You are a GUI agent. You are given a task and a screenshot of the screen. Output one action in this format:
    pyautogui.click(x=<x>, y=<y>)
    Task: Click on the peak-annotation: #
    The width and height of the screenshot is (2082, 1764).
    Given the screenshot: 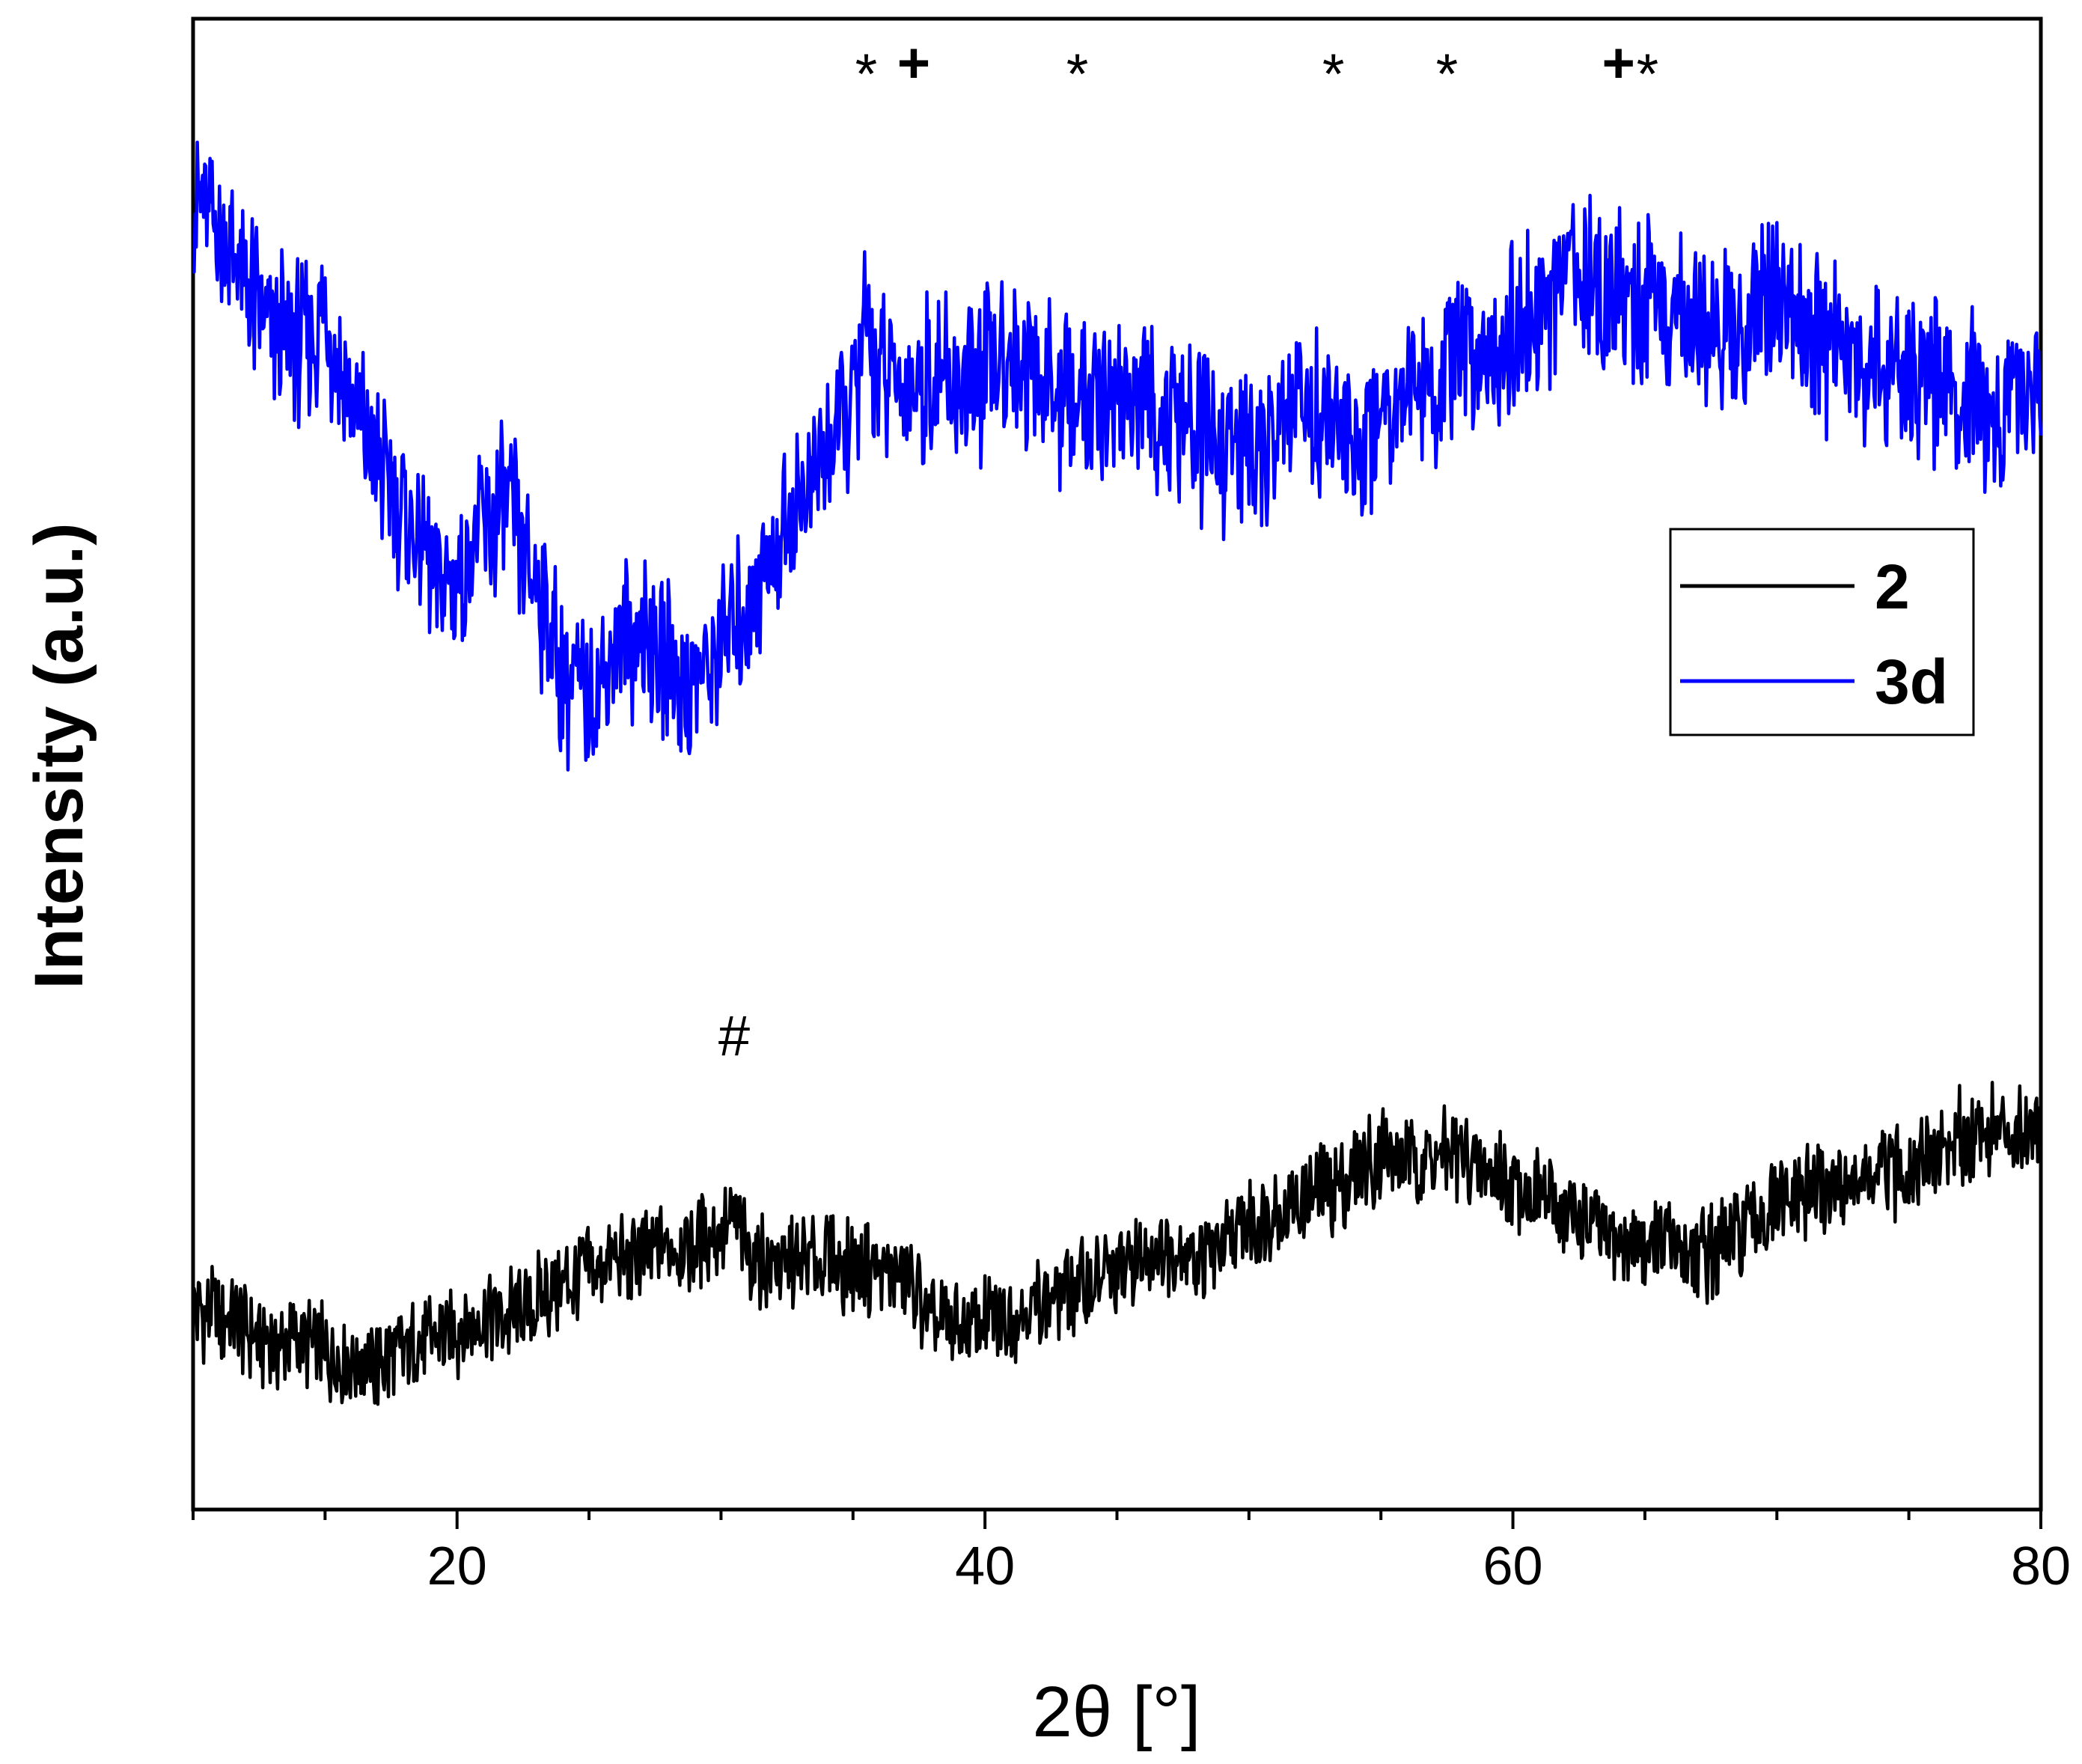 What is the action you would take?
    pyautogui.click(x=734, y=1036)
    